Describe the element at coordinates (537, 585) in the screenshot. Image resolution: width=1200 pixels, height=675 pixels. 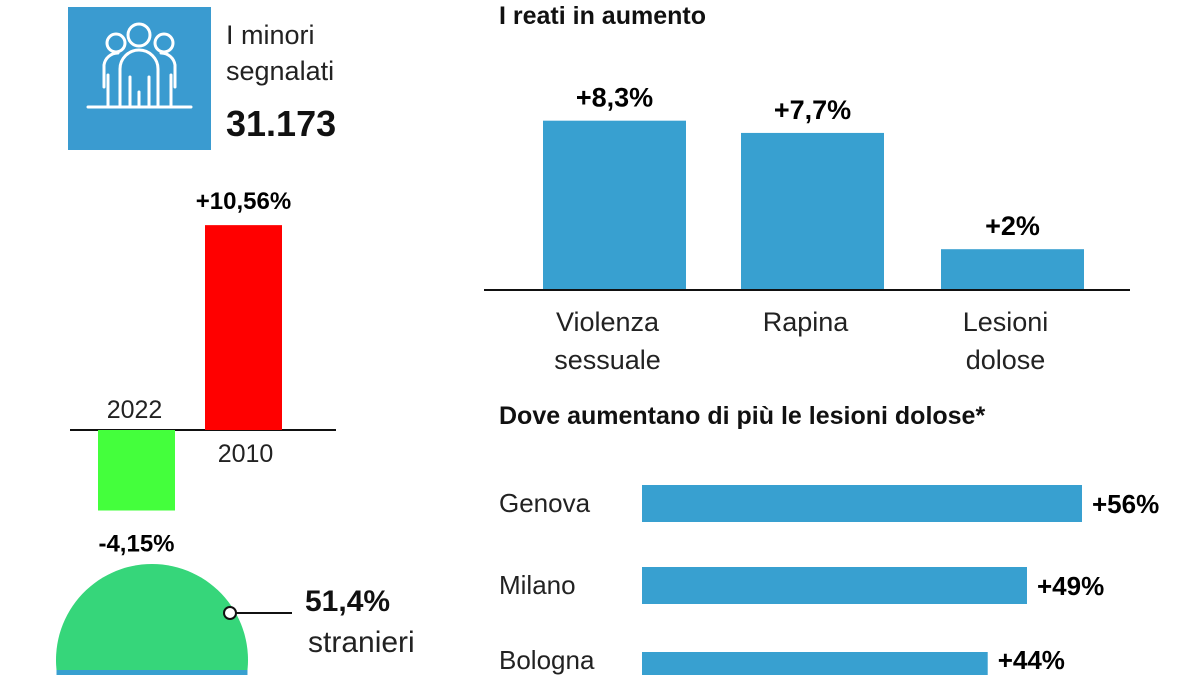
I see `category-label-Milano: Milano` at that location.